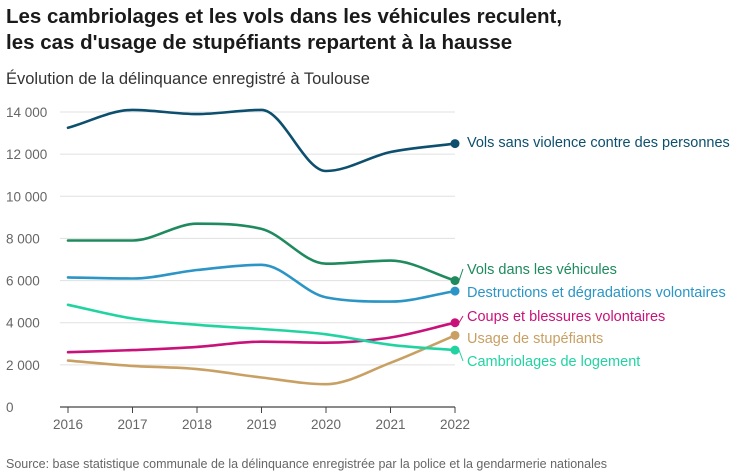 This screenshot has height=476, width=743. Describe the element at coordinates (598, 143) in the screenshot. I see `series-1-label: Vols sans violence contre des personnes` at that location.